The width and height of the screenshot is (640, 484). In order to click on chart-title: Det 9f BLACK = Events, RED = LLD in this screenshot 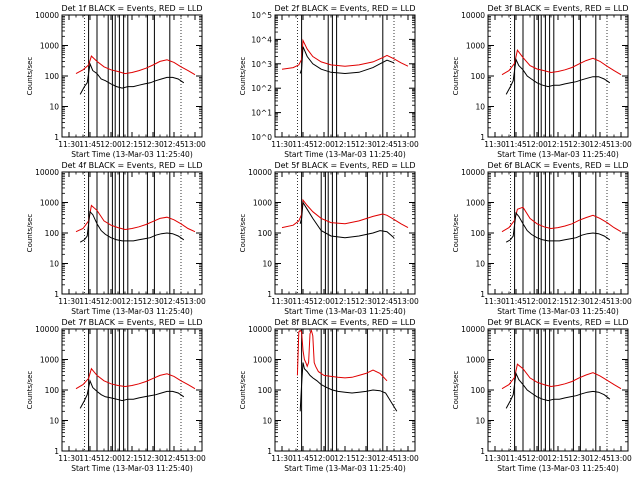, I will do `click(557, 322)`.